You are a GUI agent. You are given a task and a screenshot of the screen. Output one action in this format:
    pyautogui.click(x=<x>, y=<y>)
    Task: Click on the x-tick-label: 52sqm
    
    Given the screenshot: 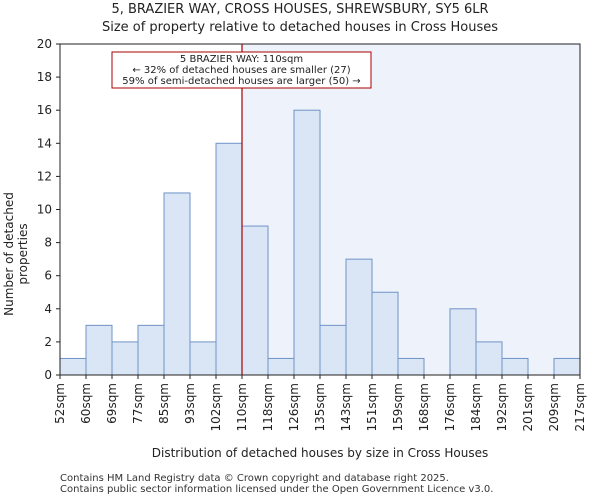 What is the action you would take?
    pyautogui.click(x=60, y=403)
    